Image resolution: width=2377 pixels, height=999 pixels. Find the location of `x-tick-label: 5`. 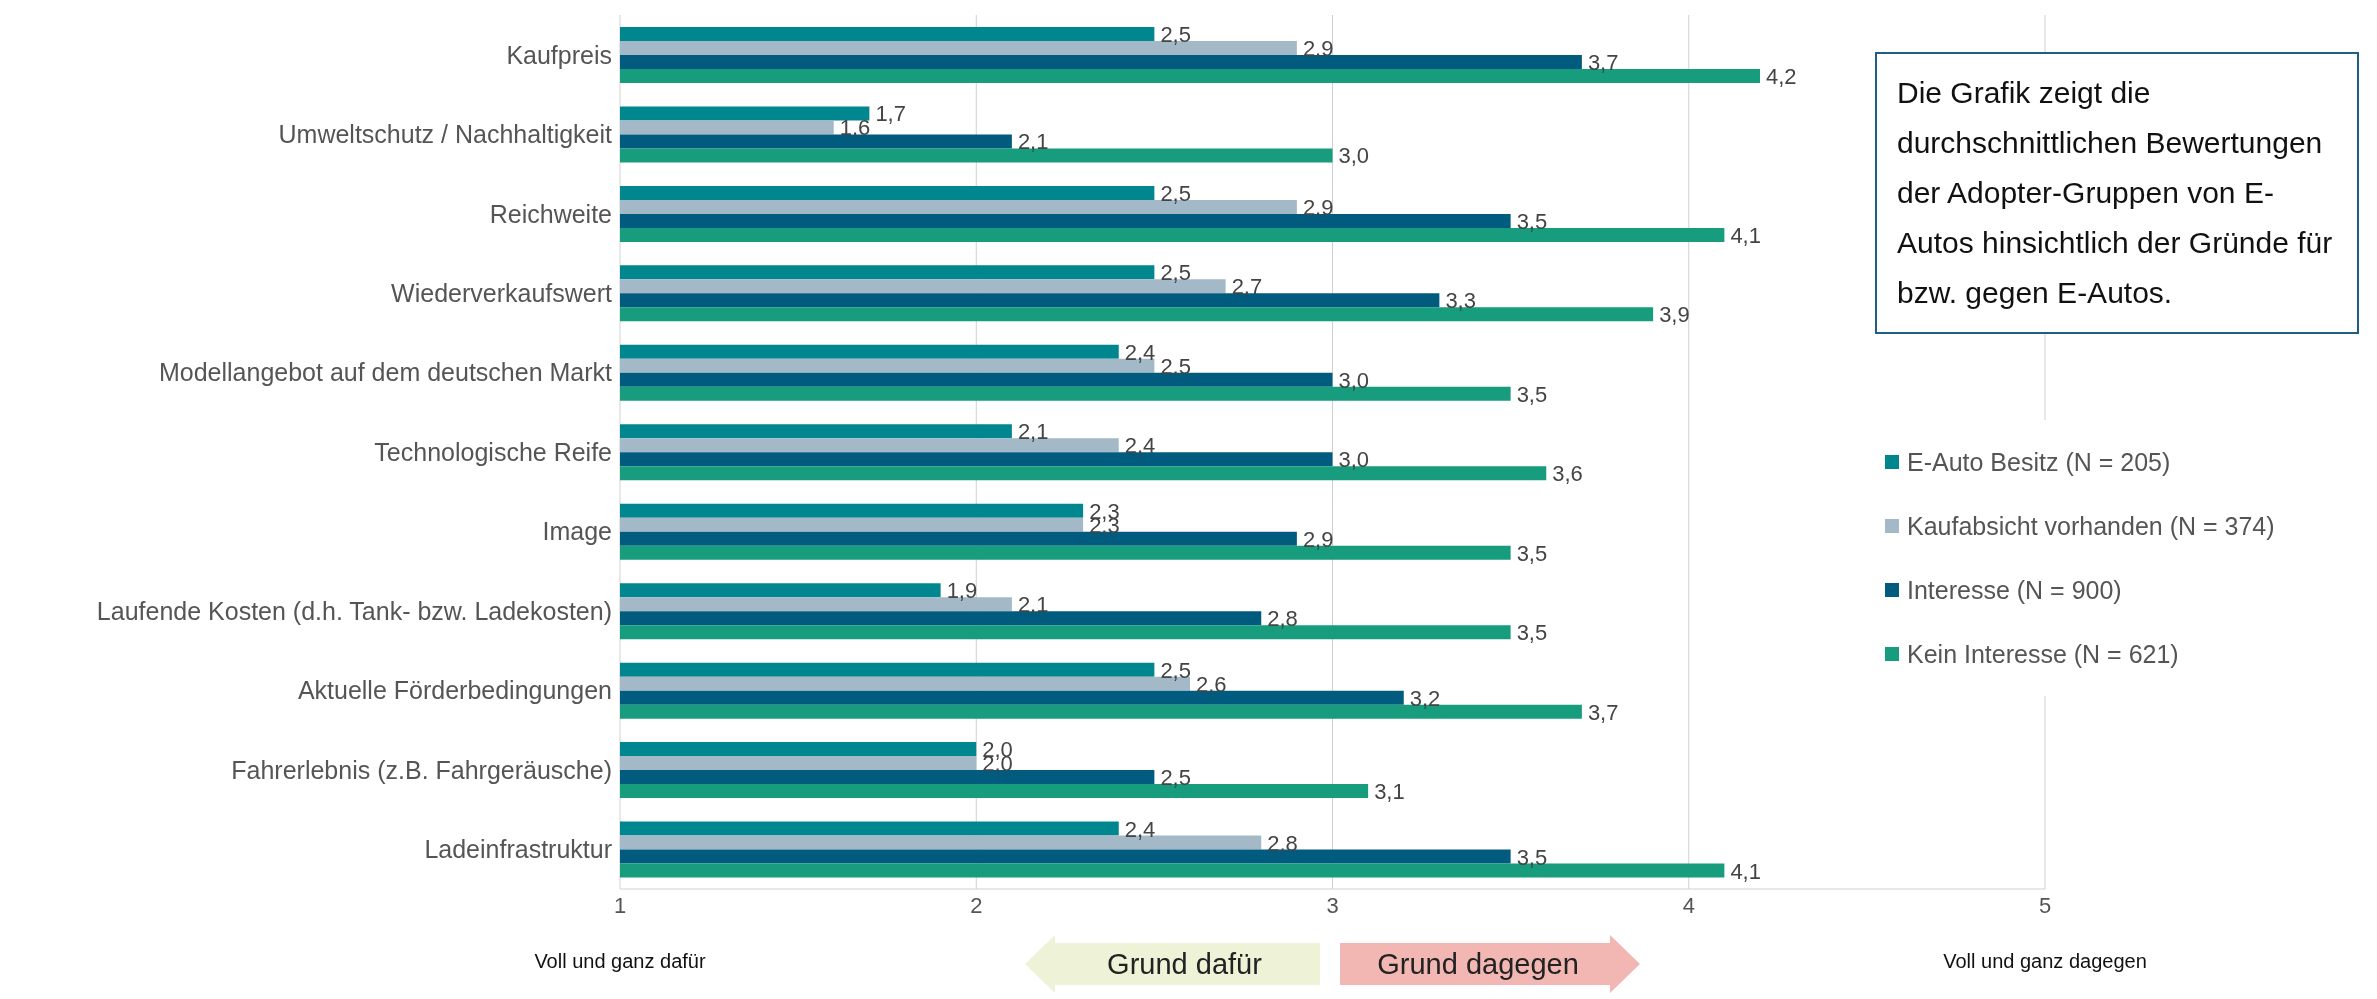

x-tick-label: 5 is located at coordinates (2045, 905).